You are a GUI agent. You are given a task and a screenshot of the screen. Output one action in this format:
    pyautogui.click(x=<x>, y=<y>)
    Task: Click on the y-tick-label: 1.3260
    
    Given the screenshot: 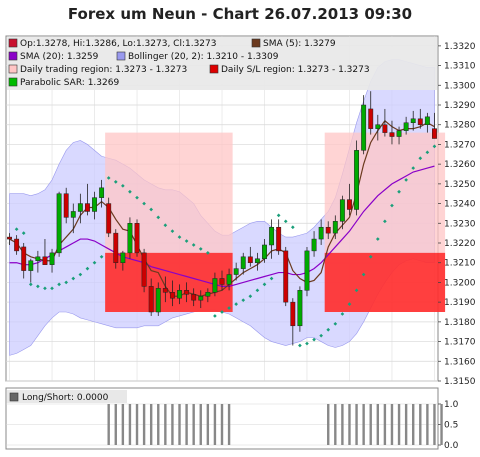 What is the action you would take?
    pyautogui.click(x=460, y=165)
    